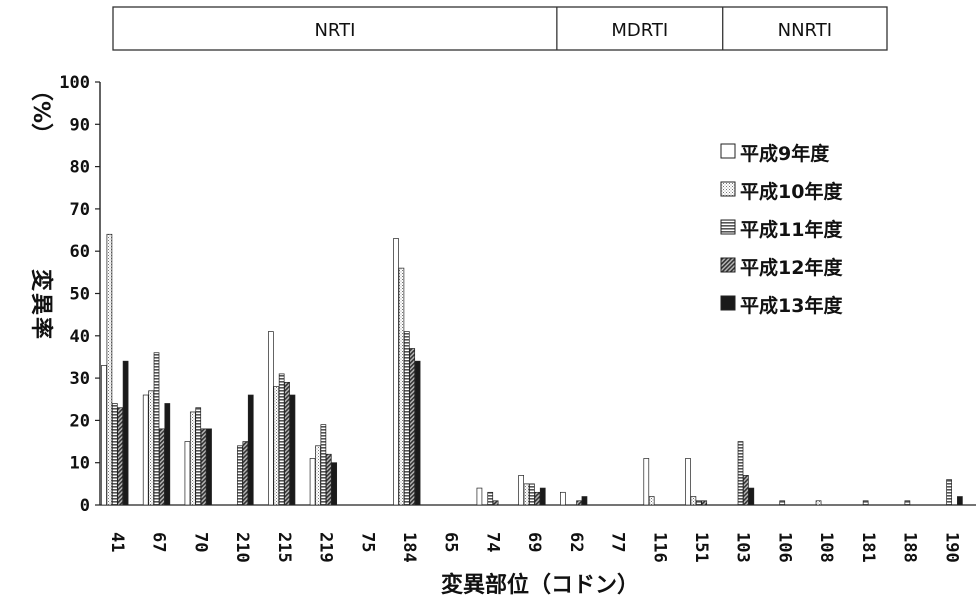  What do you see at coordinates (659, 547) in the screenshot?
I see `x-tick-label: 116` at bounding box center [659, 547].